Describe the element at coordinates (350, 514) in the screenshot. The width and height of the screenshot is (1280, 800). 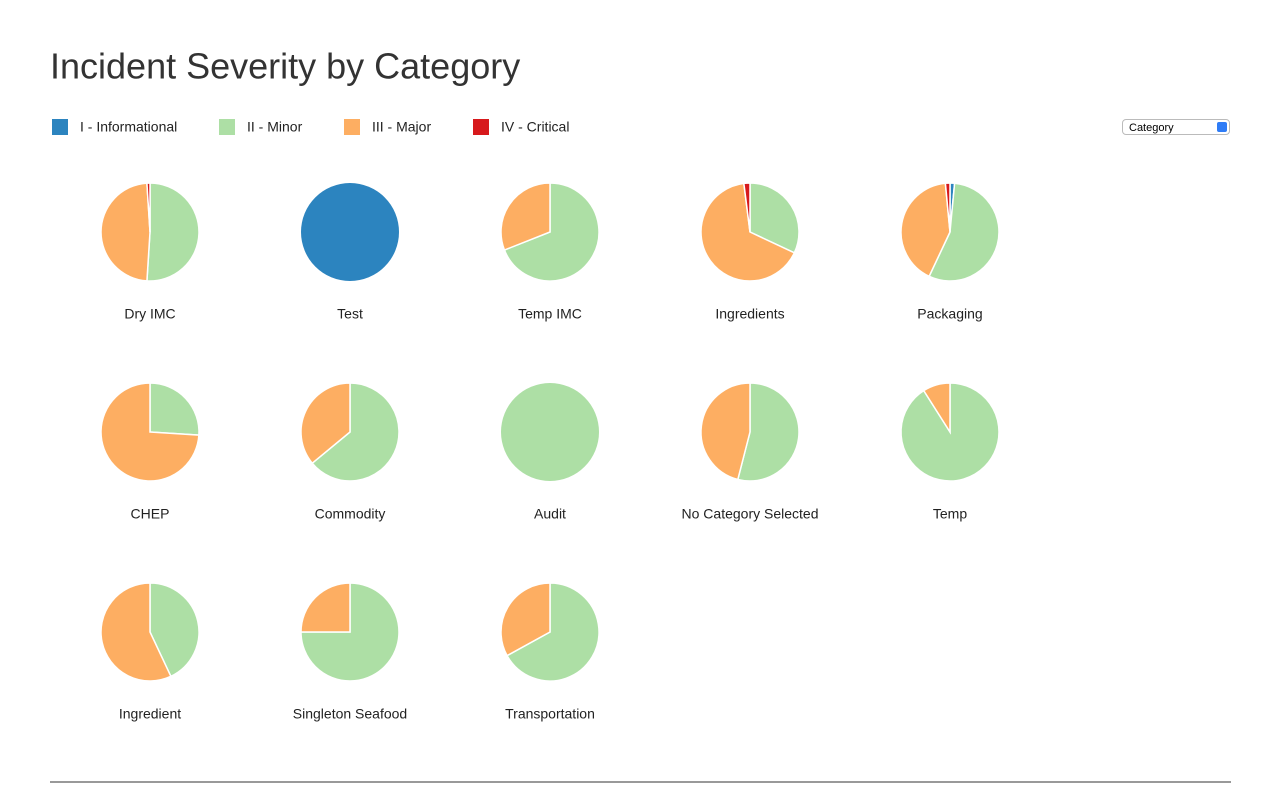
I see `pie-label: Commodity` at that location.